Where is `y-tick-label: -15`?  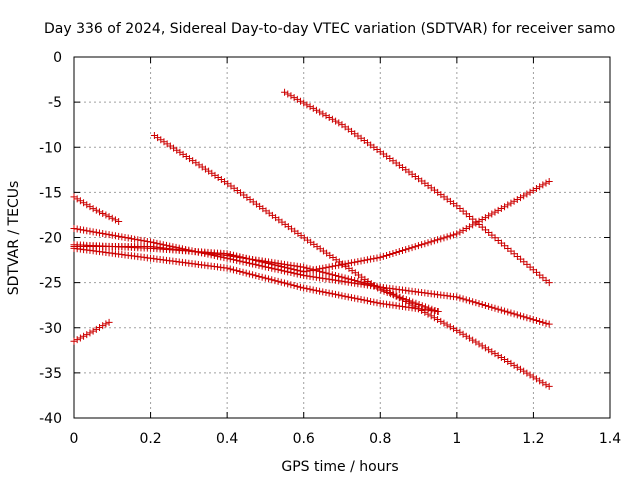
y-tick-label: -15 is located at coordinates (50, 193).